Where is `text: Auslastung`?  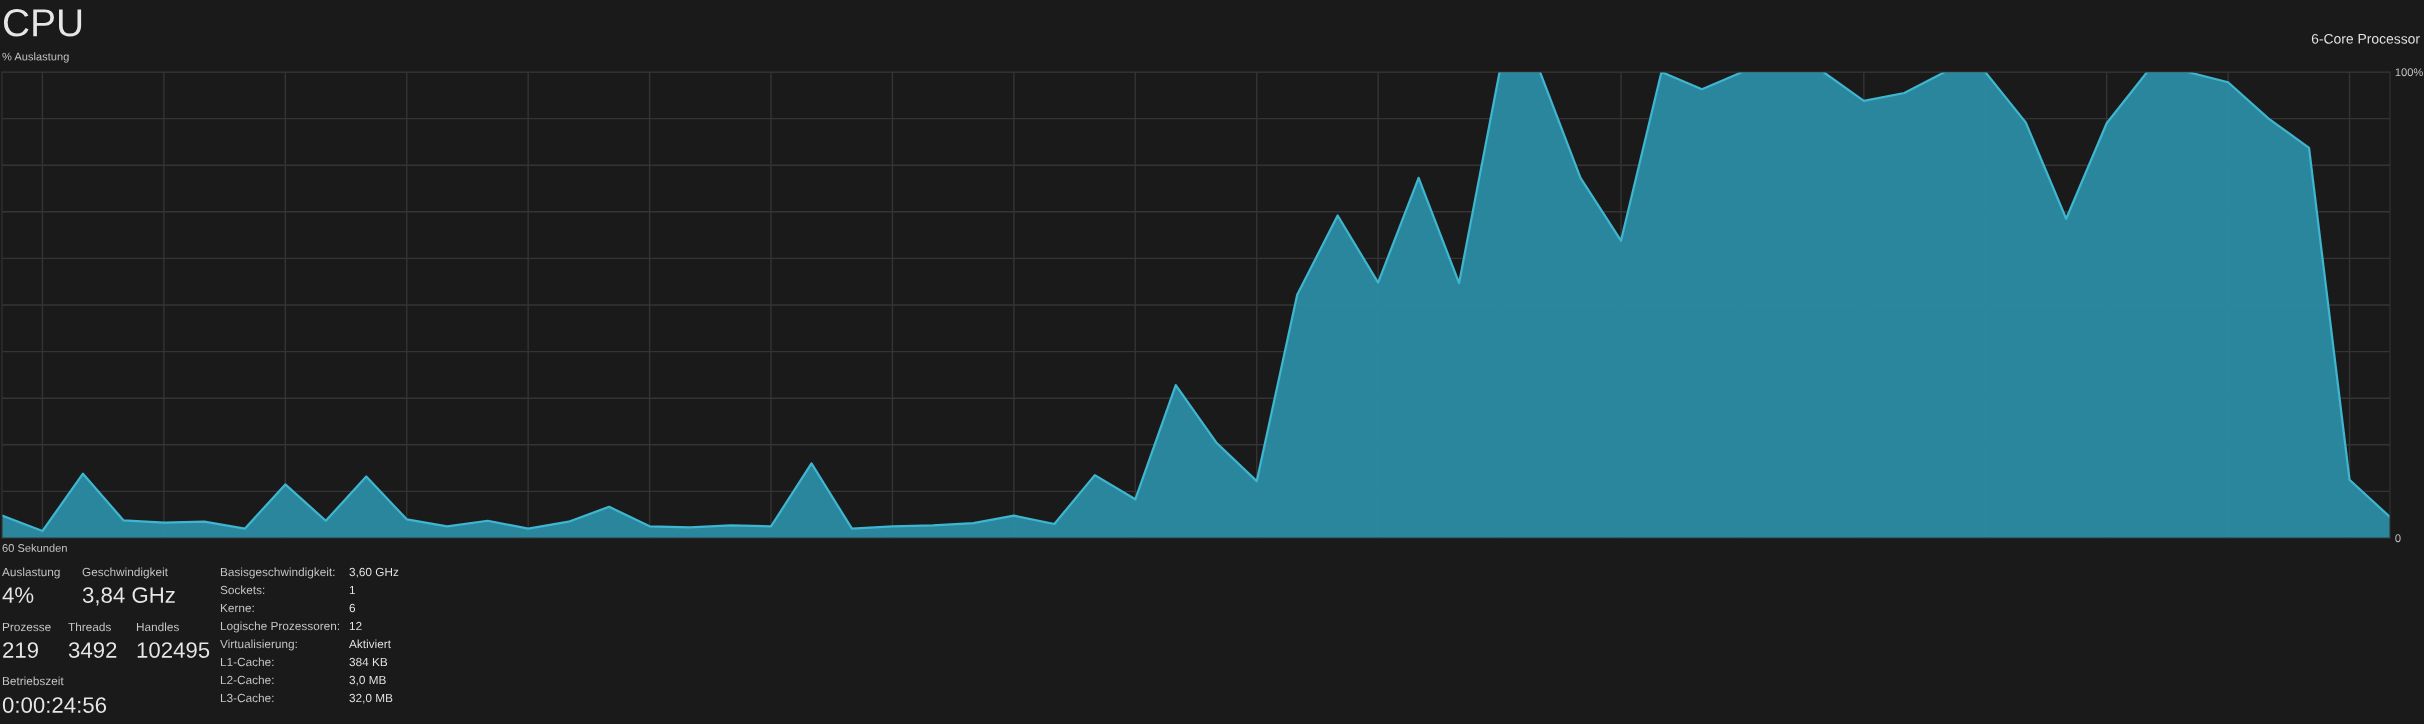
text: Auslastung is located at coordinates (31, 573).